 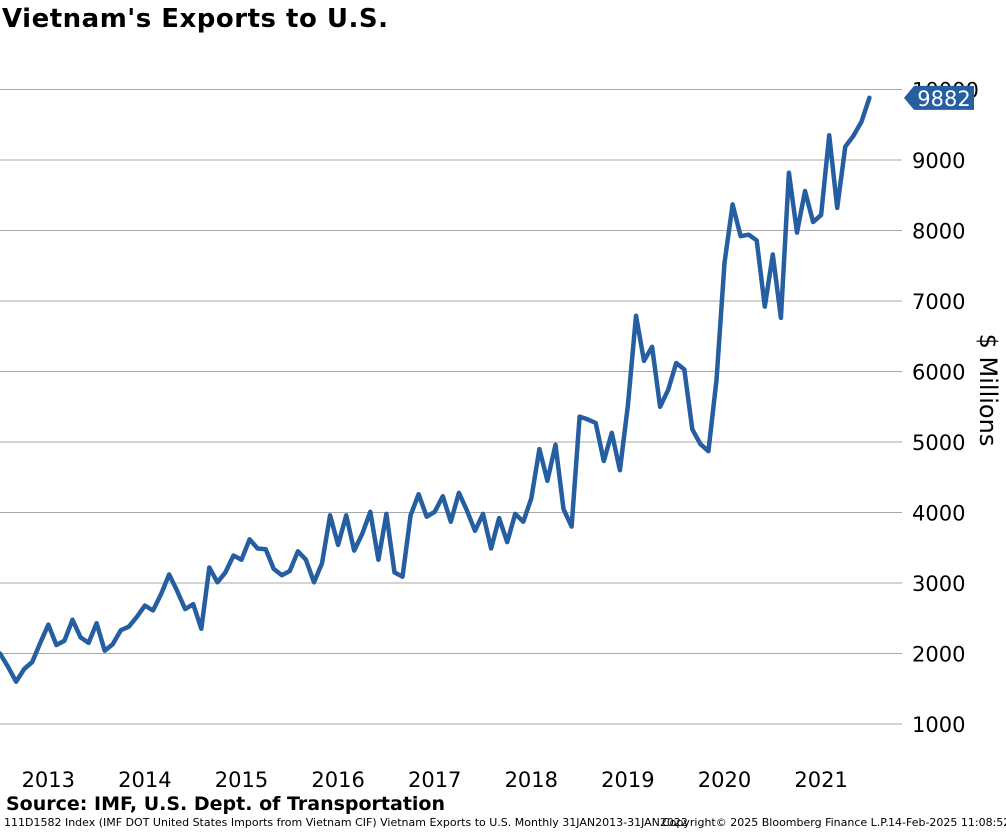 What do you see at coordinates (947, 822) in the screenshot?
I see `footer-timestamp: 14-Feb-2025 11:08:52` at bounding box center [947, 822].